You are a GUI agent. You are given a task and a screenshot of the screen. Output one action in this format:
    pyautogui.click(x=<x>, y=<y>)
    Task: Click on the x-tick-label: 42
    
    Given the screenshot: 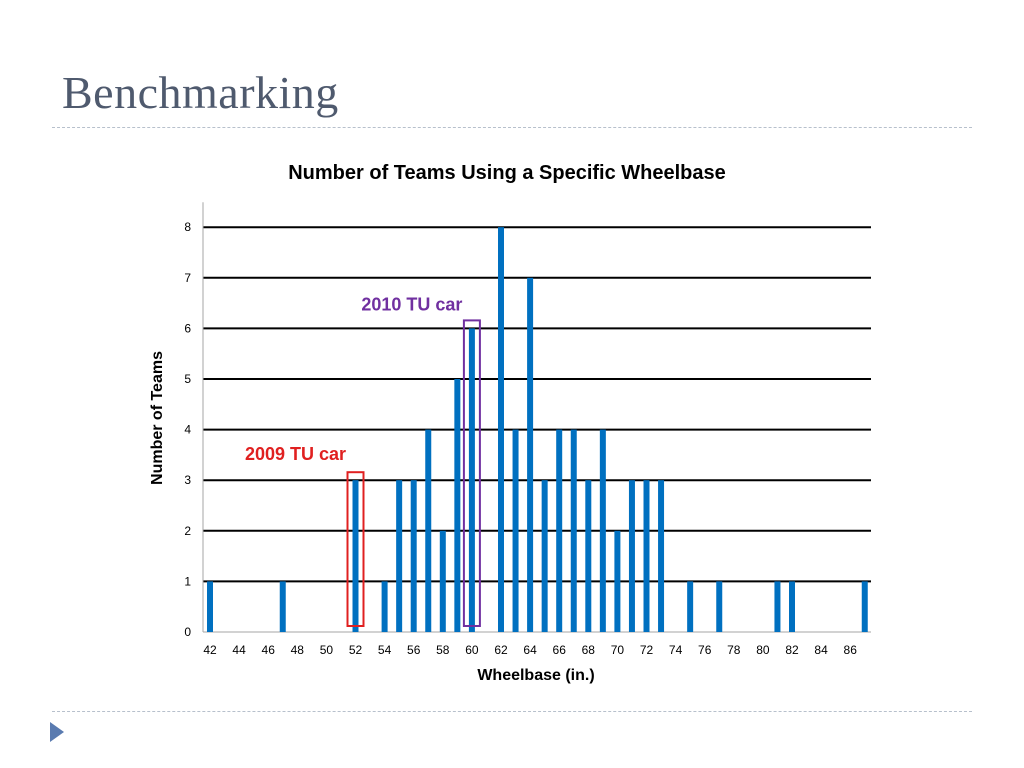 What is the action you would take?
    pyautogui.click(x=210, y=650)
    